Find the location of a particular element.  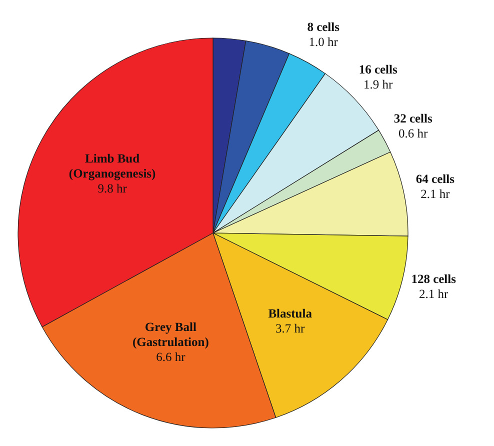

slice-label: 32 cells is located at coordinates (413, 118).